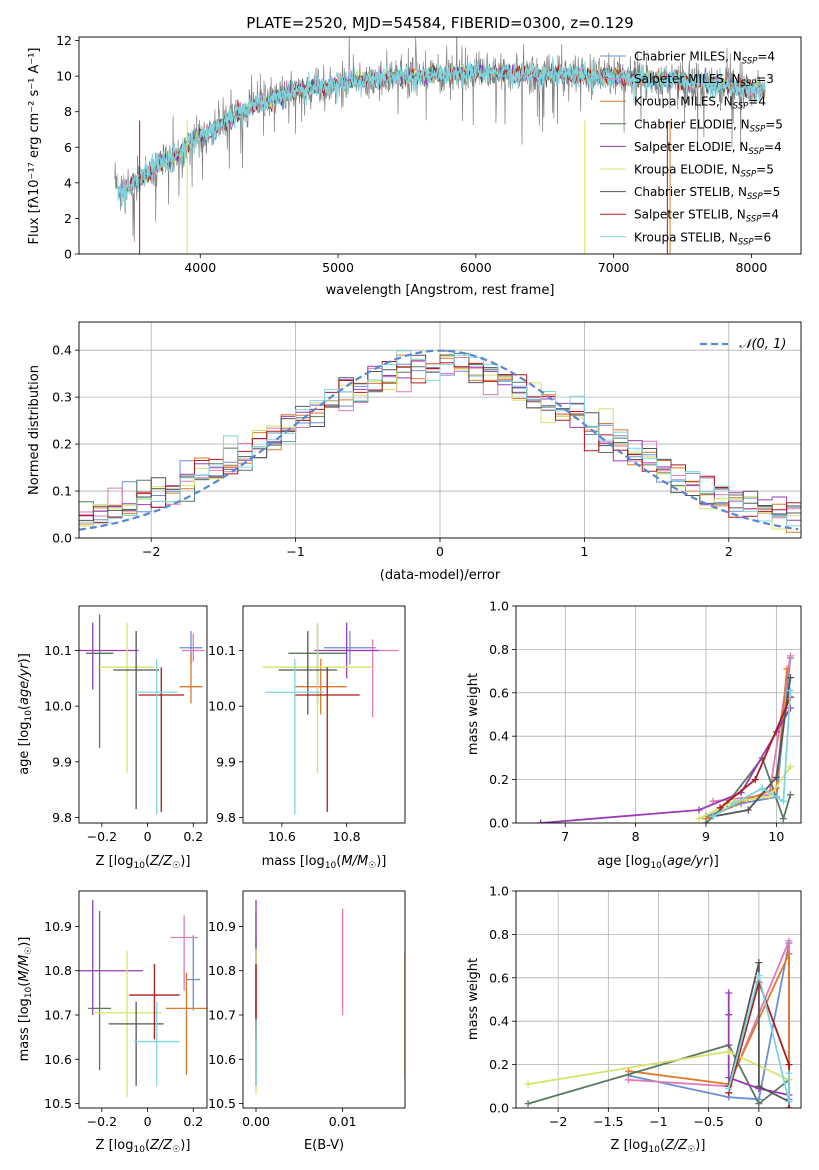 The width and height of the screenshot is (819, 1170). Describe the element at coordinates (256, 1121) in the screenshot. I see `x-tick-label: 0.00` at that location.